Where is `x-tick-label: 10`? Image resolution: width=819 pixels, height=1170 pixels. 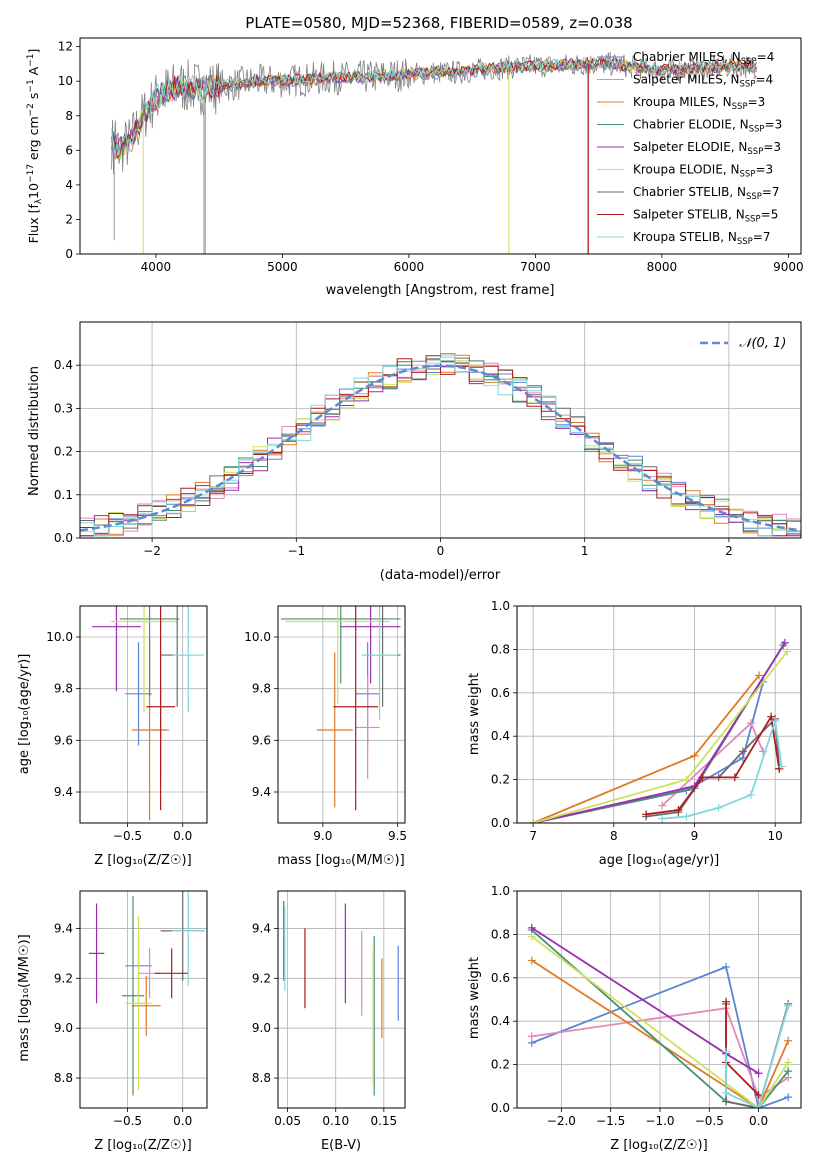
x-tick-label: 10 is located at coordinates (775, 836).